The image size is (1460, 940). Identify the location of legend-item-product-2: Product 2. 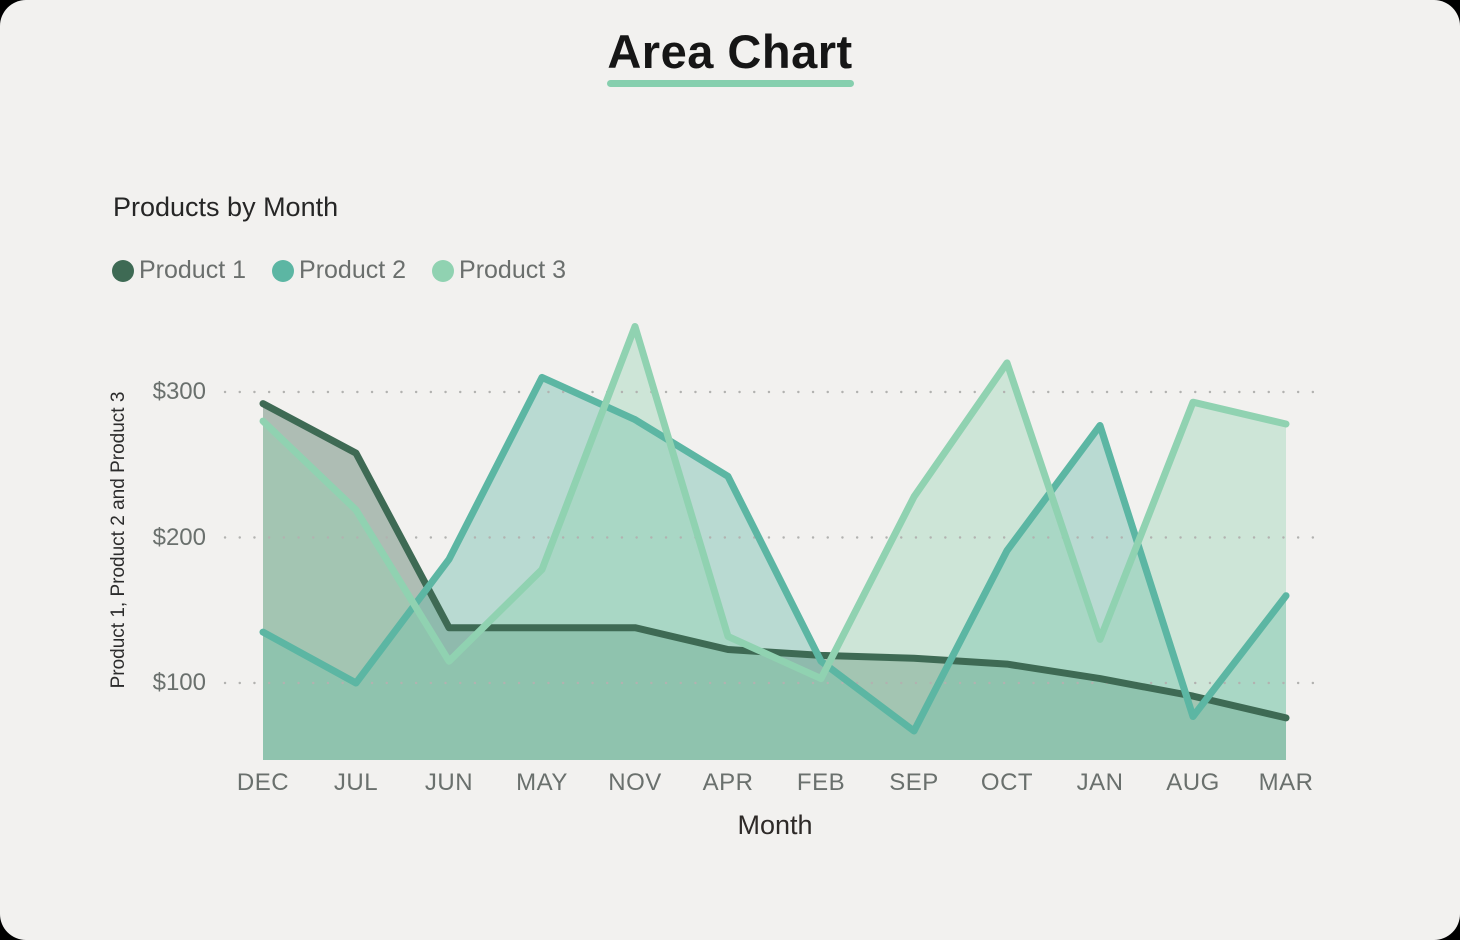
(339, 270).